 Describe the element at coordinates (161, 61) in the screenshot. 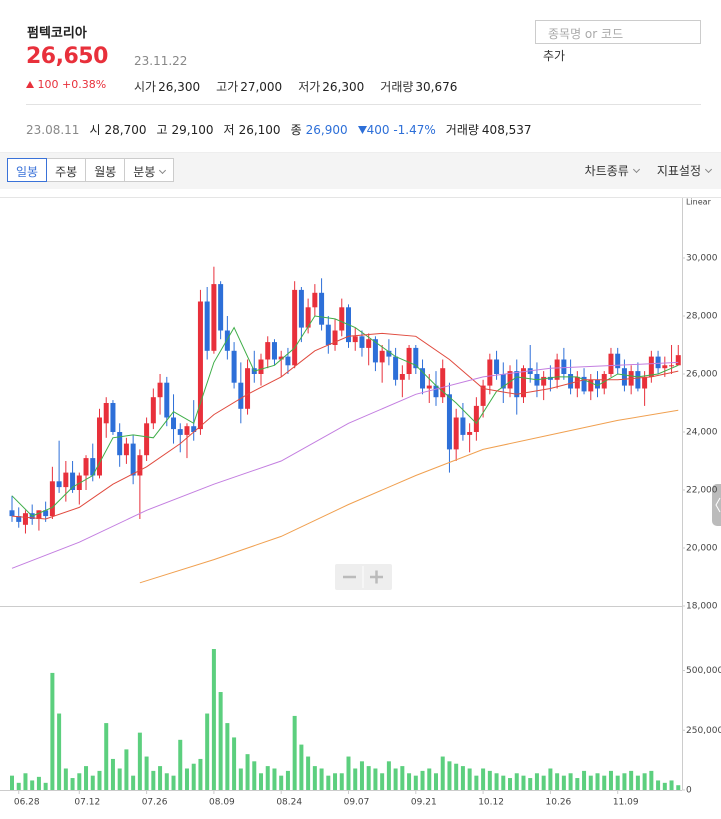

I see `quote-date: 23.11.22` at that location.